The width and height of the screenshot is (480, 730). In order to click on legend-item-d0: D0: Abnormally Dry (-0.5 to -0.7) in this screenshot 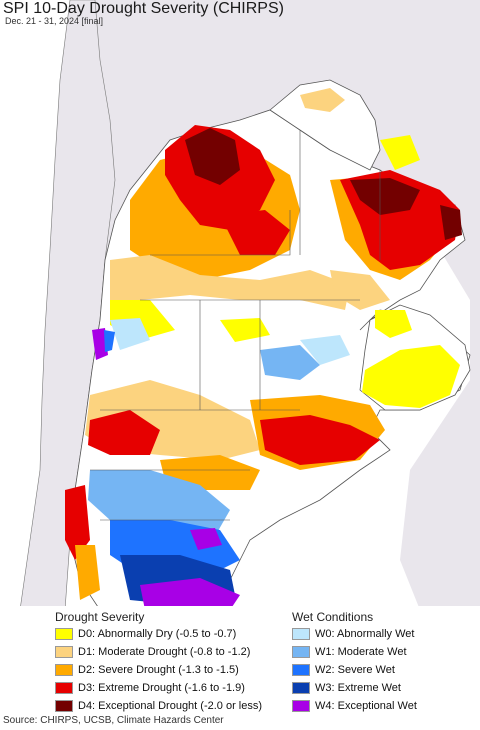, I will do `click(145, 634)`.